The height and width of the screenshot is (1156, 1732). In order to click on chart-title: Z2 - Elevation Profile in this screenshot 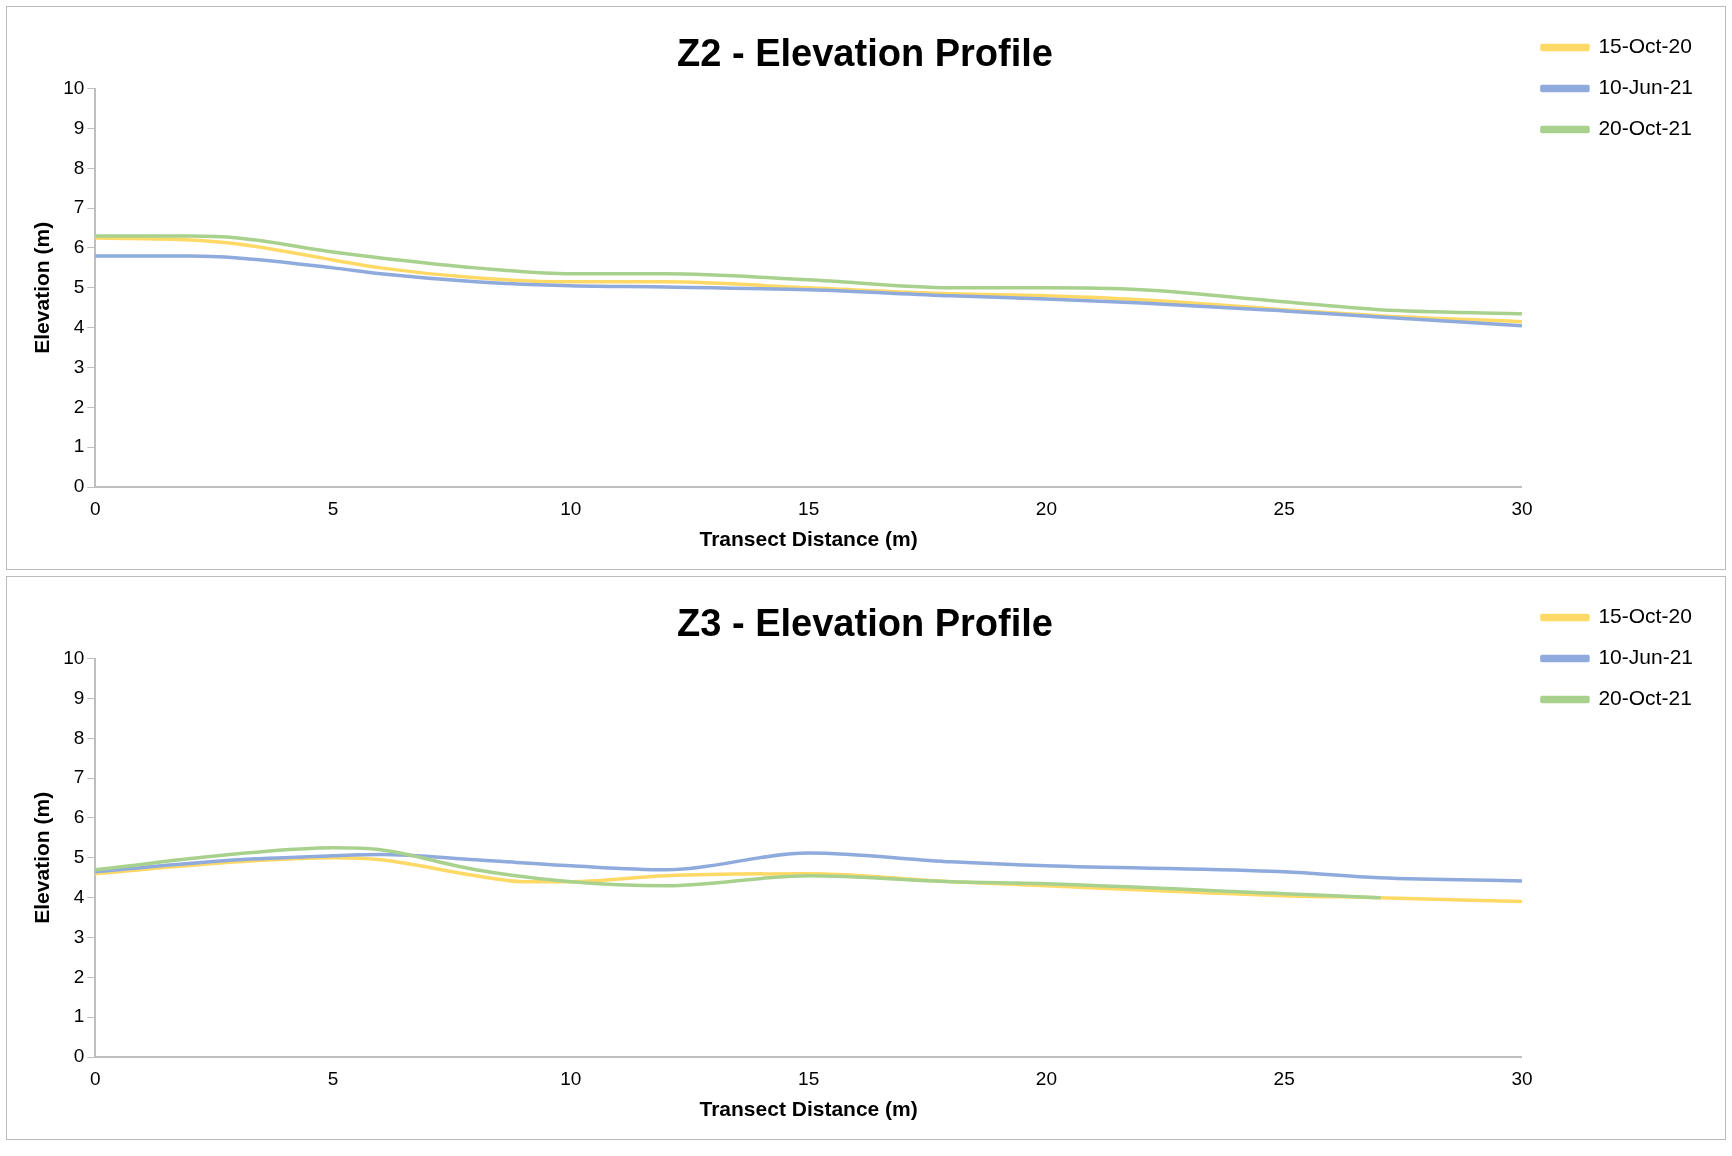, I will do `click(865, 53)`.